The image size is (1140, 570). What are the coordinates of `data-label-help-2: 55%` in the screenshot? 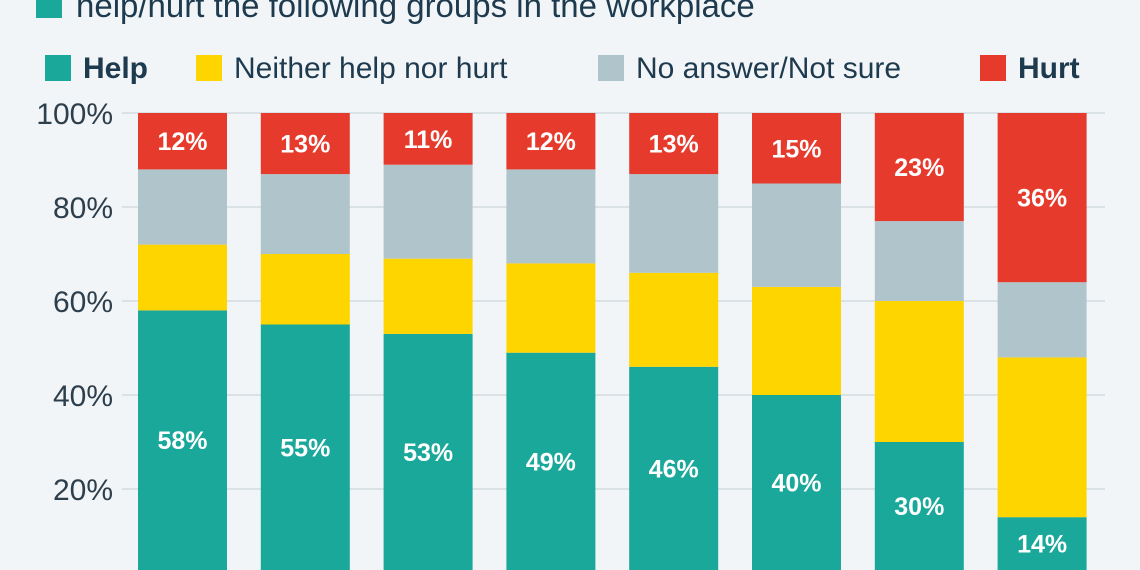 It's located at (305, 448).